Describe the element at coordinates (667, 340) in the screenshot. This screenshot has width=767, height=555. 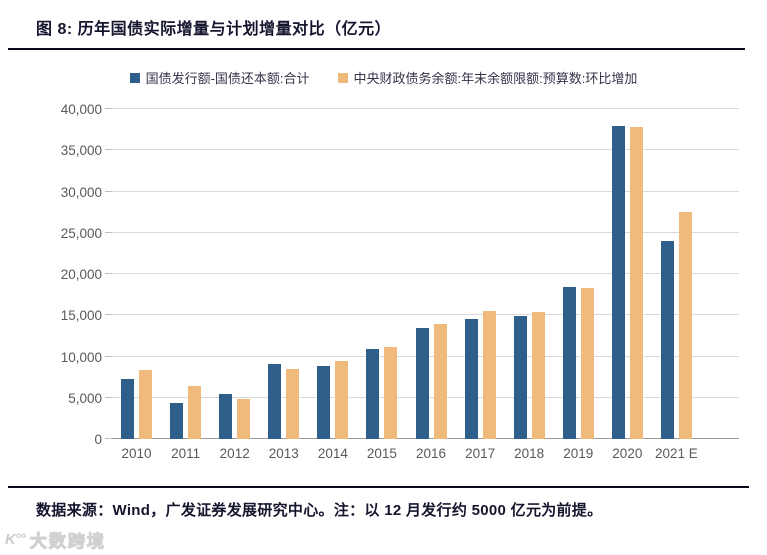
I see `bar-actual-2021E` at that location.